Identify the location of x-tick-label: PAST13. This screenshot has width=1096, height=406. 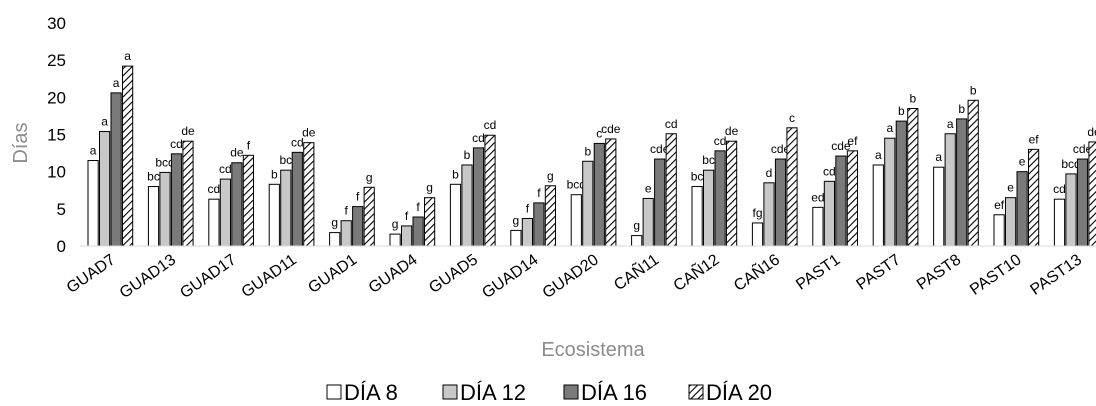
(1056, 274).